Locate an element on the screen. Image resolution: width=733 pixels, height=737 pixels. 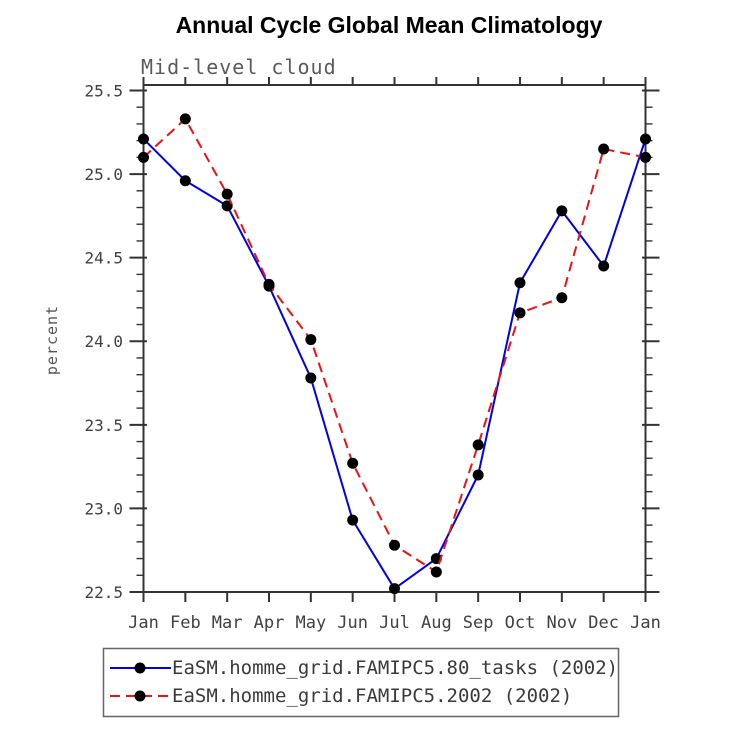
chart-title: Annual Cycle Global Mean Climatology is located at coordinates (389, 25).